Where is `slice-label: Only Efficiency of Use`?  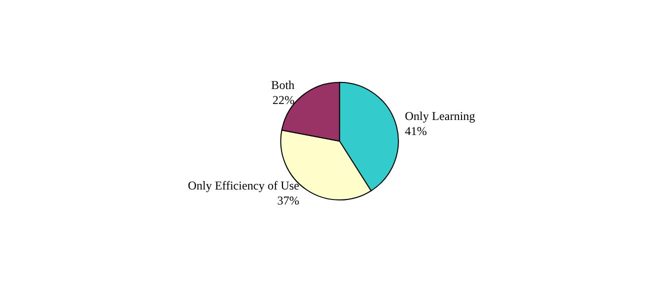 slice-label: Only Efficiency of Use is located at coordinates (244, 185).